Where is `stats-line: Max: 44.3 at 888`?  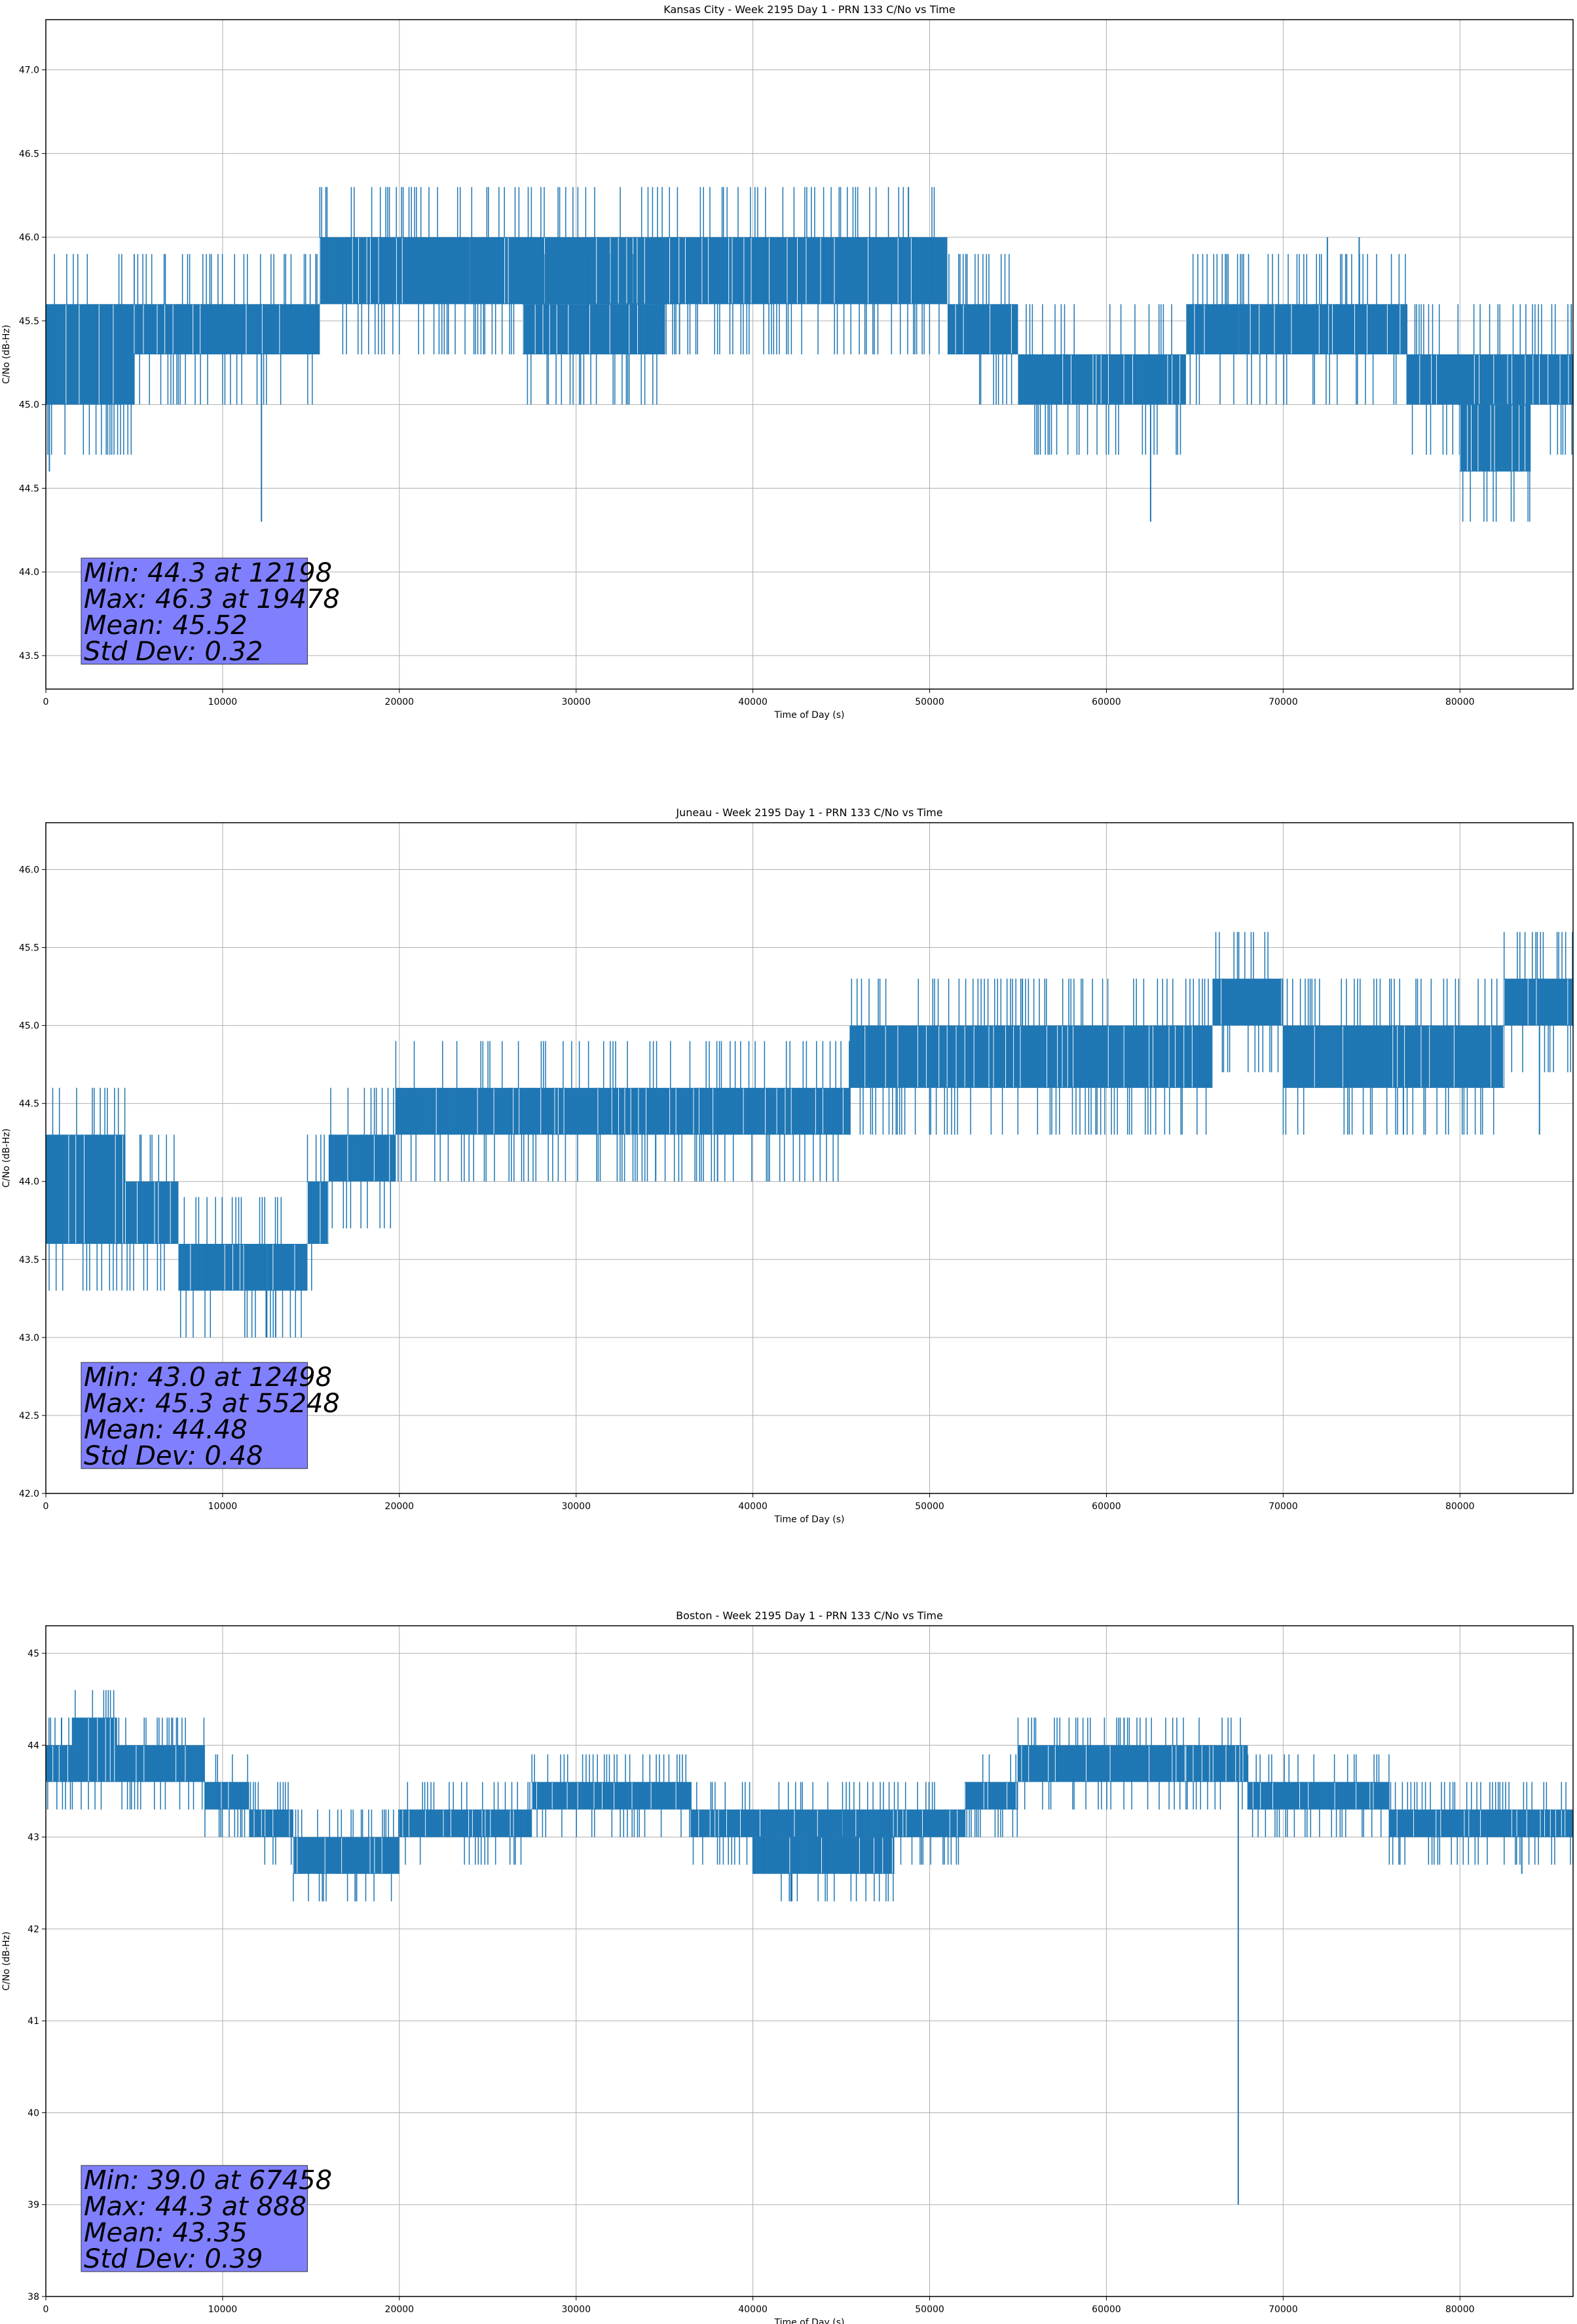 stats-line: Max: 44.3 at 888 is located at coordinates (195, 2207).